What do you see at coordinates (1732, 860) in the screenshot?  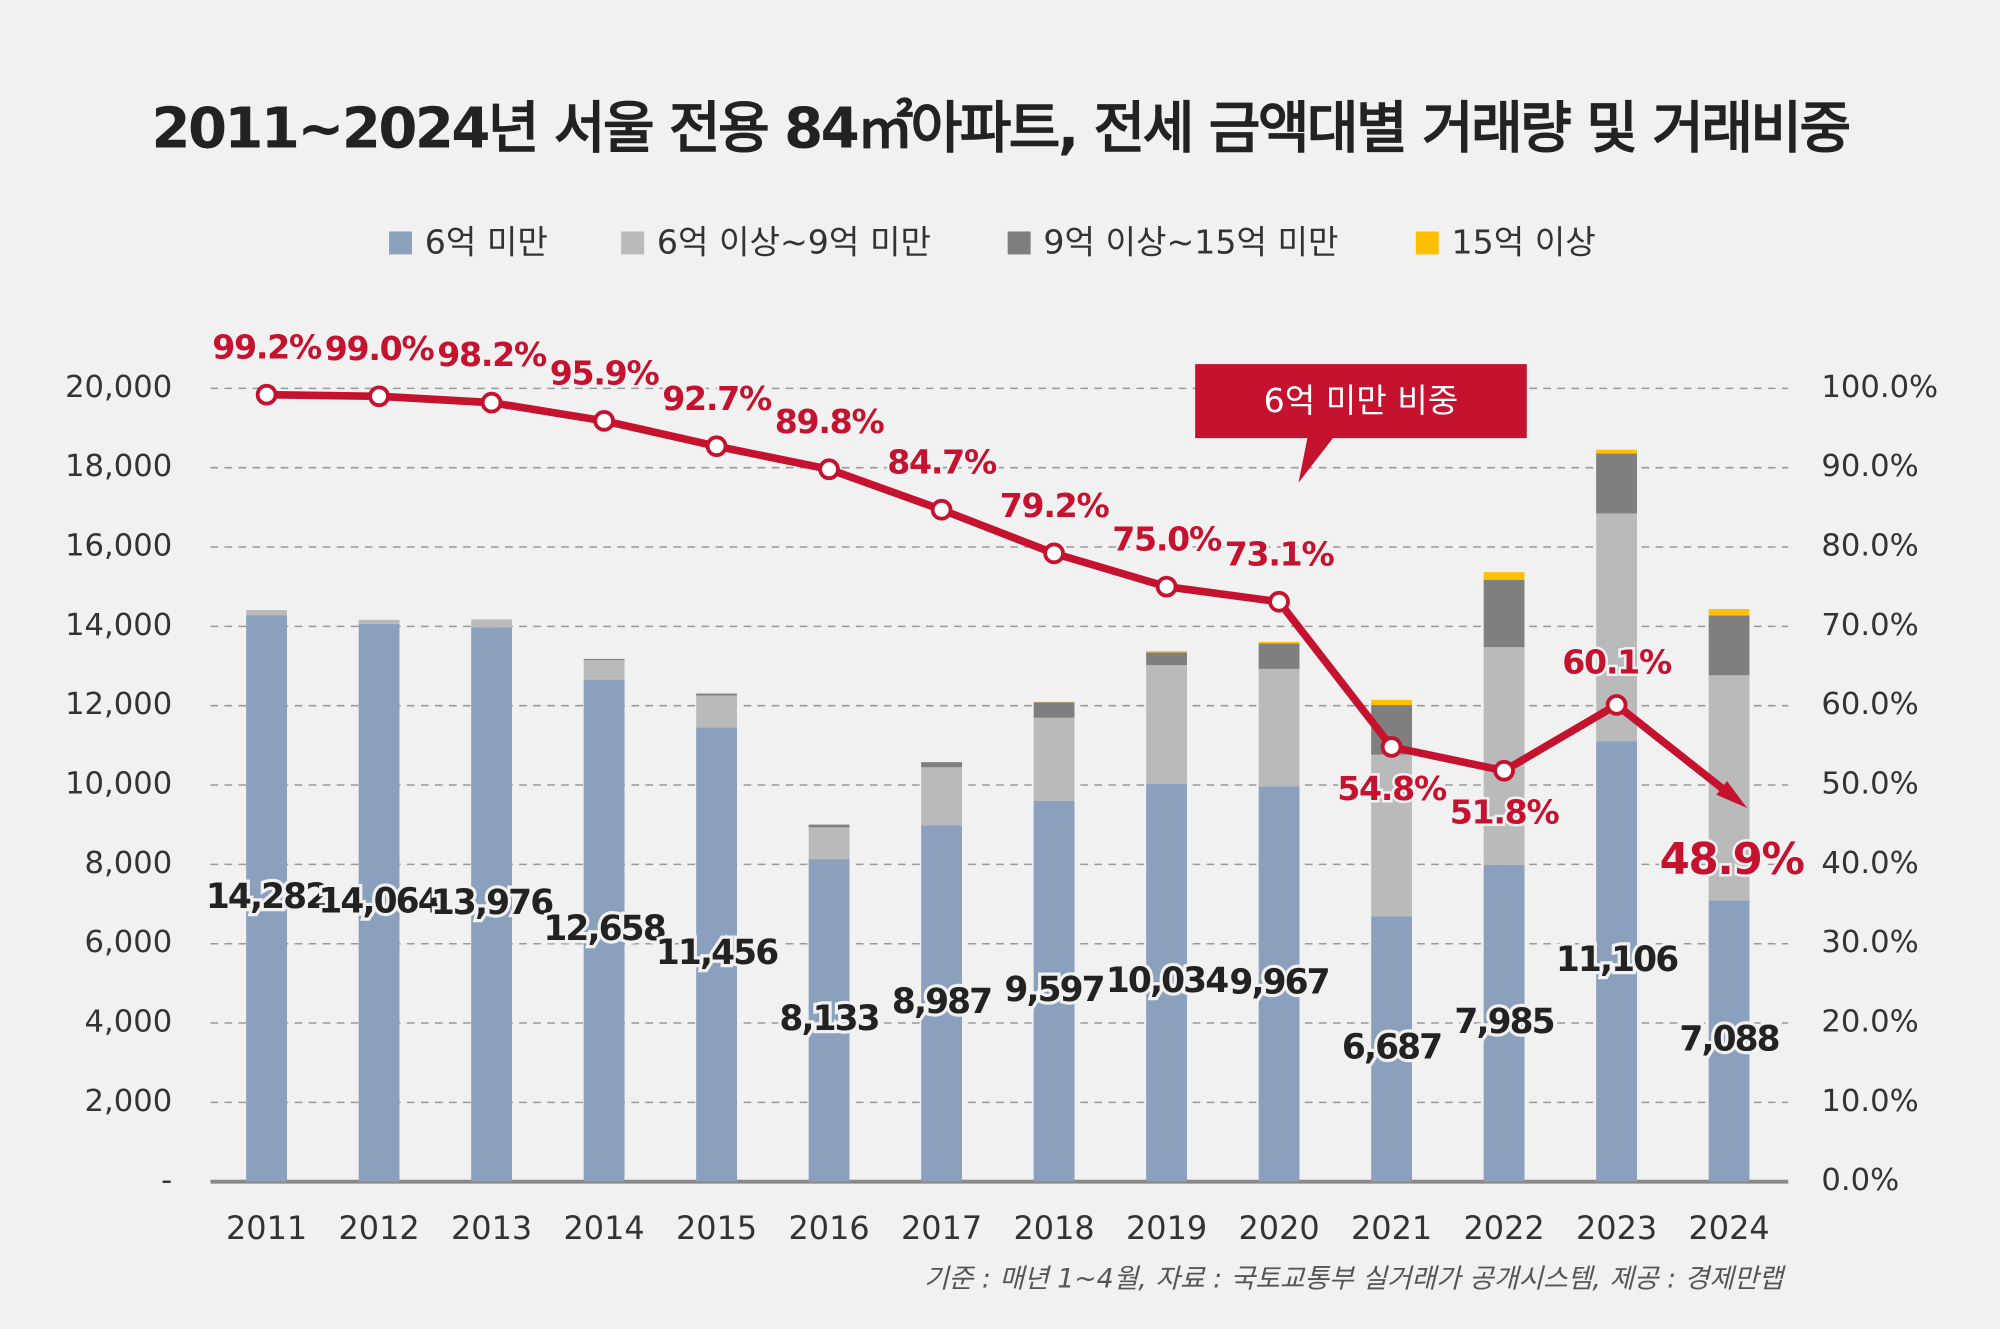 I see `line-value-label: 48.9%` at bounding box center [1732, 860].